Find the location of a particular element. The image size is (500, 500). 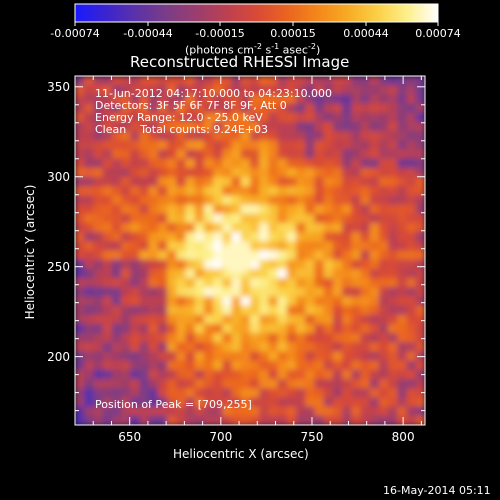

x-tick-label: 650 is located at coordinates (130, 437).